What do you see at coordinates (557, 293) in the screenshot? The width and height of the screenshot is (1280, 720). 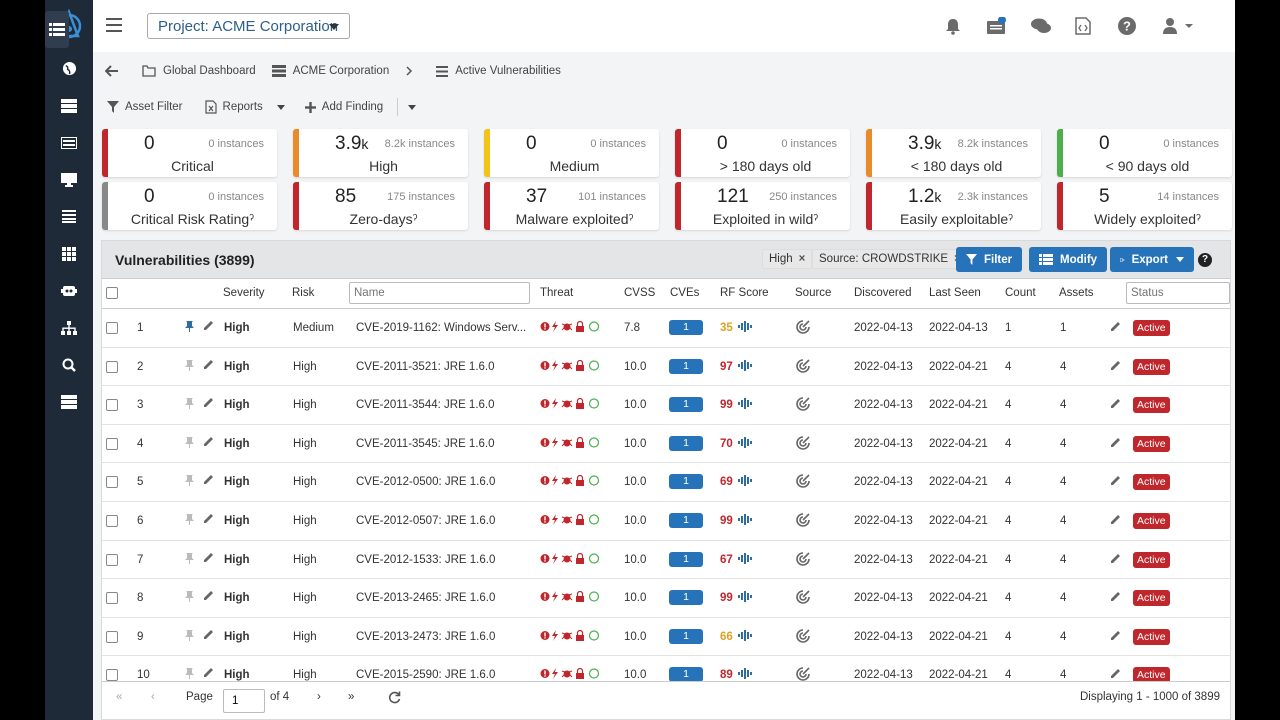 I see `col-threat: Threat` at bounding box center [557, 293].